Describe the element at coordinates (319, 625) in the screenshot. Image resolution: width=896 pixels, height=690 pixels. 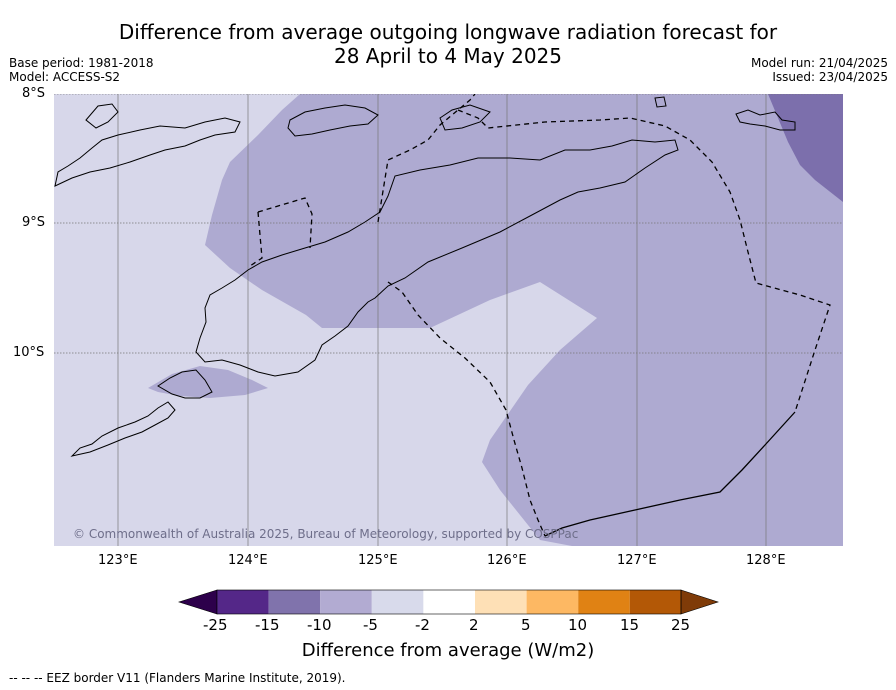
I see `colorbar-label: -10` at that location.